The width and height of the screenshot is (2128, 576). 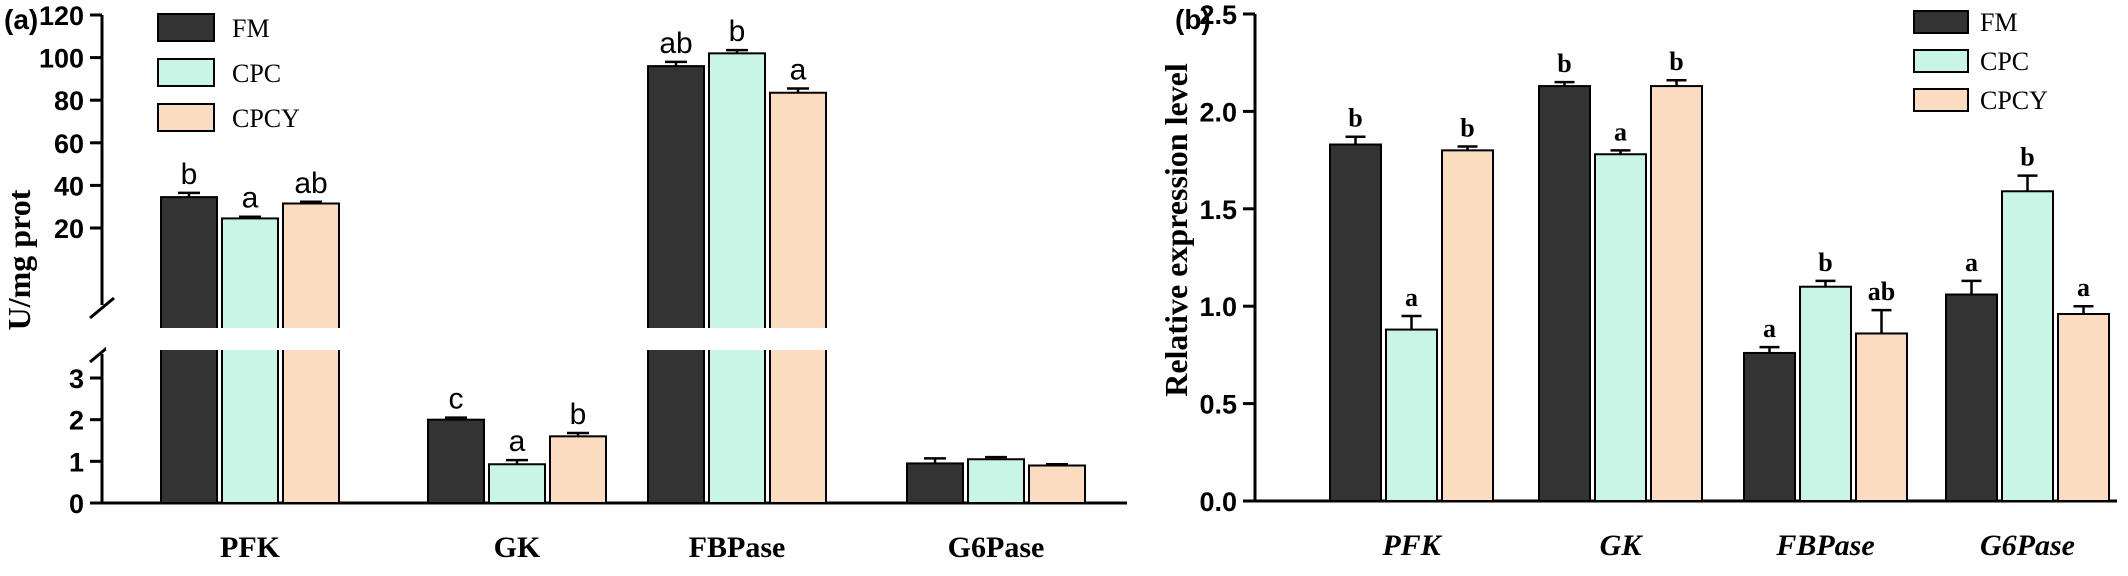 I want to click on x-tick-label-b-FBPase: FBPase, so click(x=1824, y=545).